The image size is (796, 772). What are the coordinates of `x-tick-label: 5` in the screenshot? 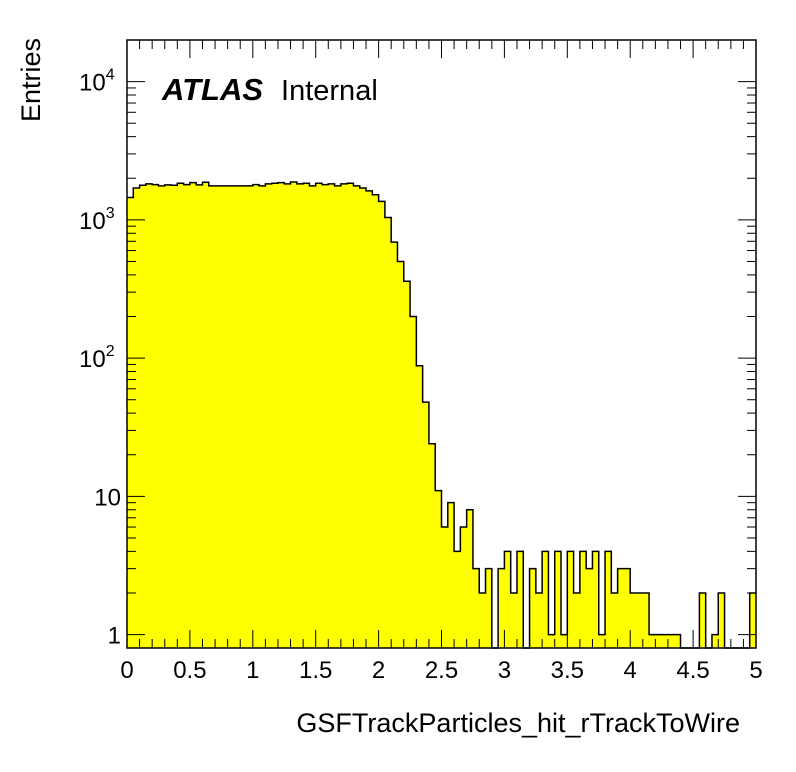 It's located at (755, 670).